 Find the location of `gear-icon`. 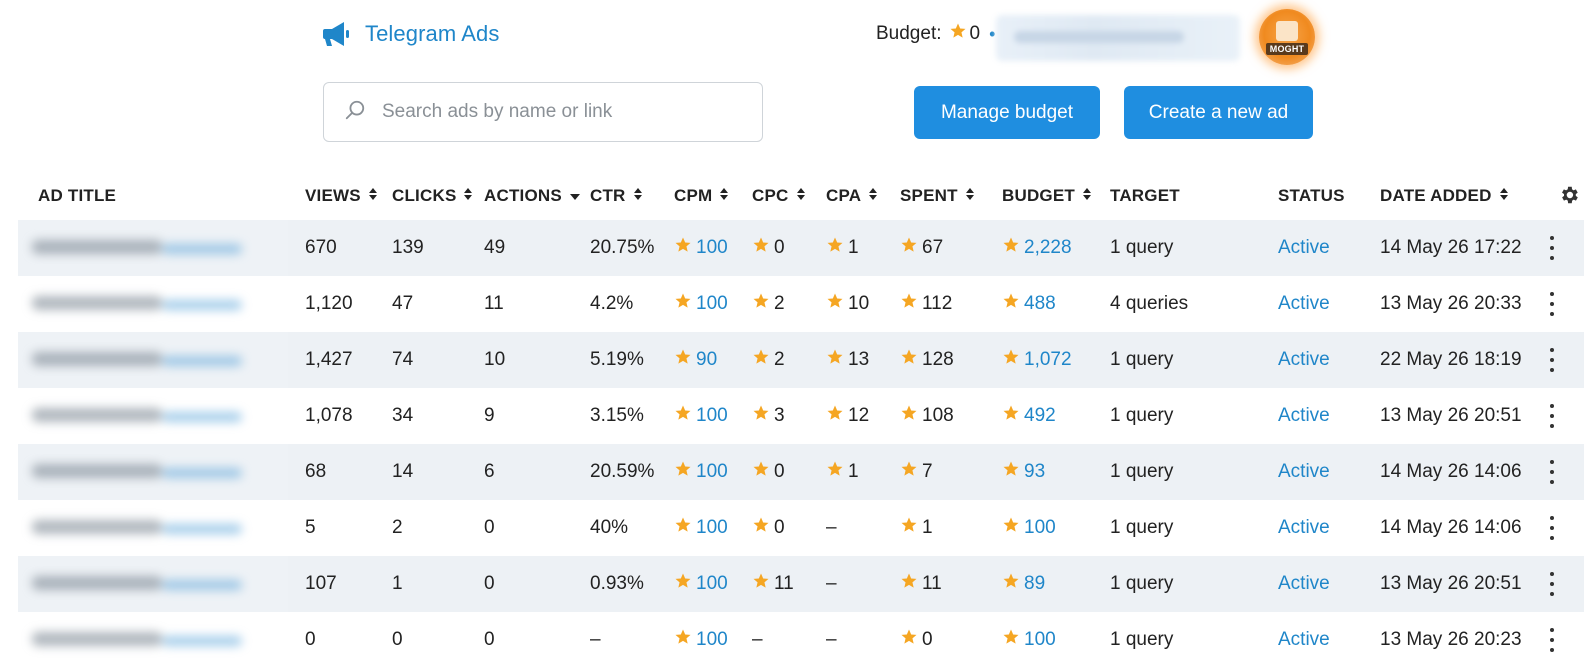

gear-icon is located at coordinates (1569, 197).